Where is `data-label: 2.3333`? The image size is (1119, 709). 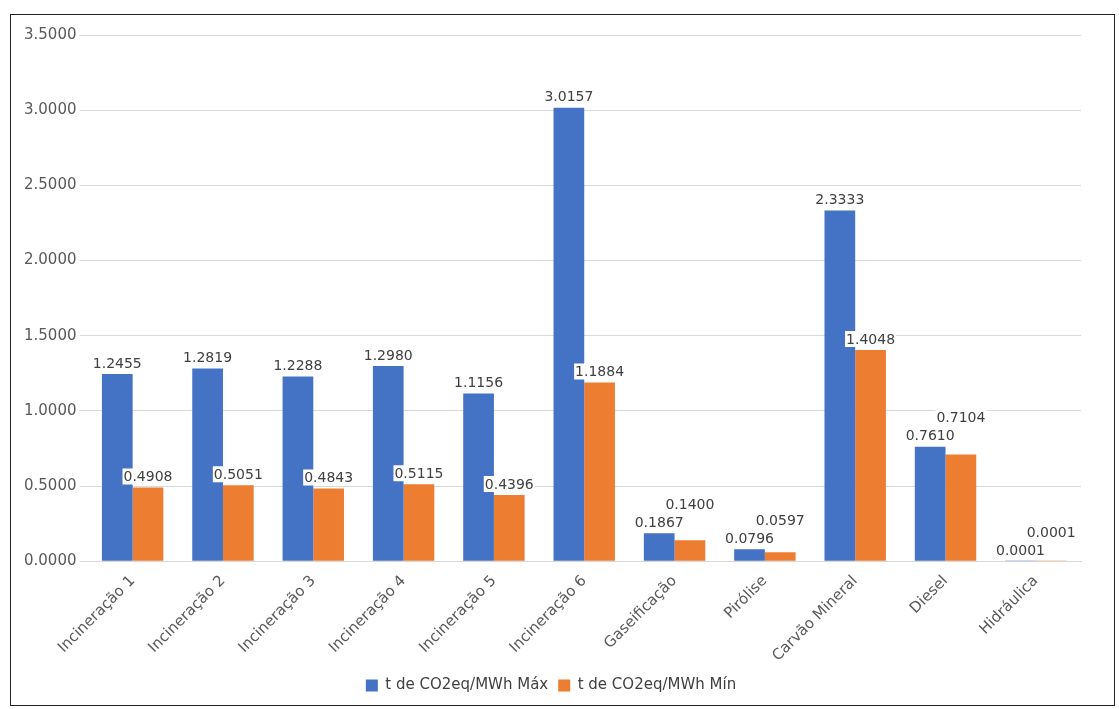 data-label: 2.3333 is located at coordinates (840, 199).